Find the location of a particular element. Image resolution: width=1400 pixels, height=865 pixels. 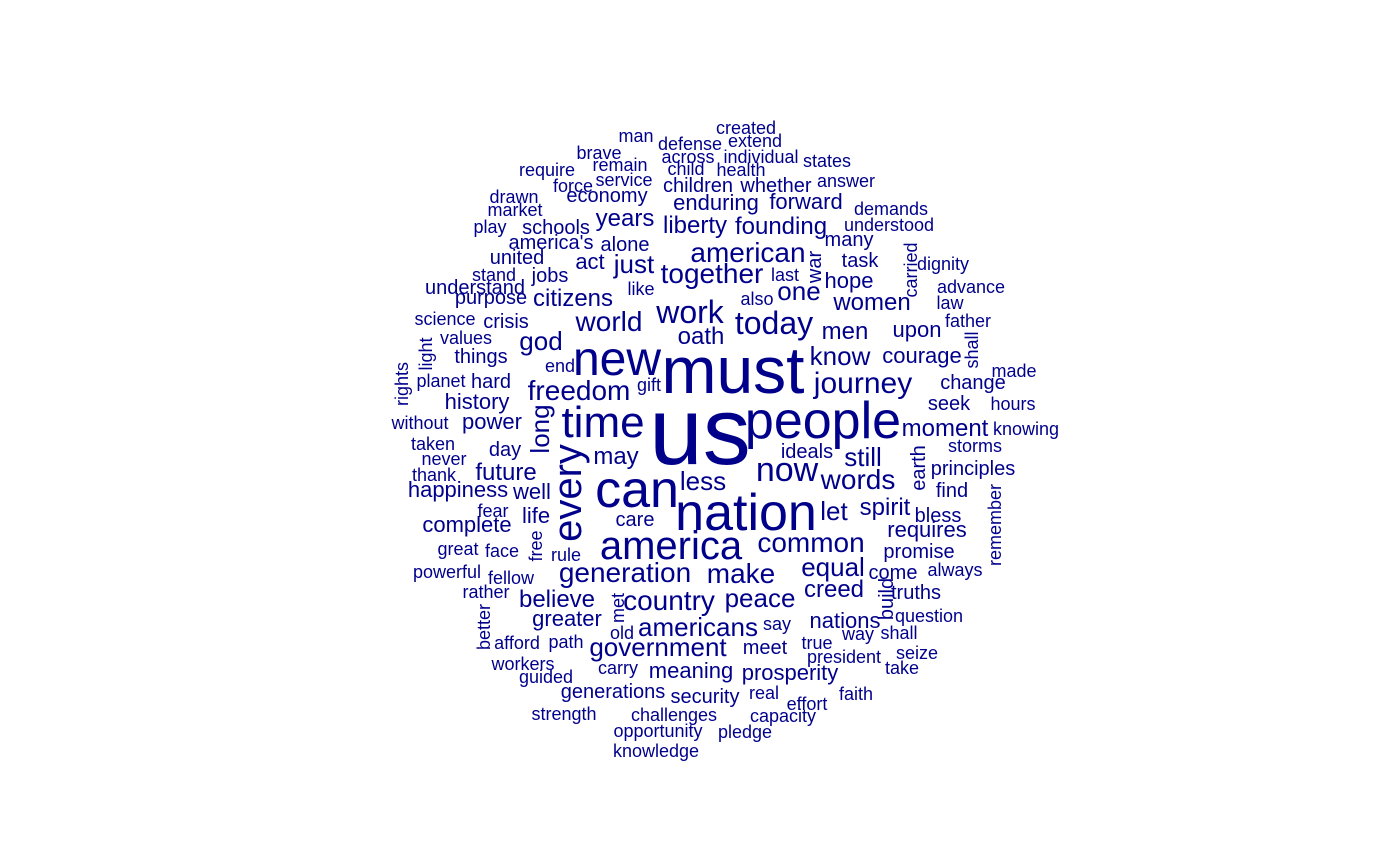

word-afford: afford is located at coordinates (517, 643).